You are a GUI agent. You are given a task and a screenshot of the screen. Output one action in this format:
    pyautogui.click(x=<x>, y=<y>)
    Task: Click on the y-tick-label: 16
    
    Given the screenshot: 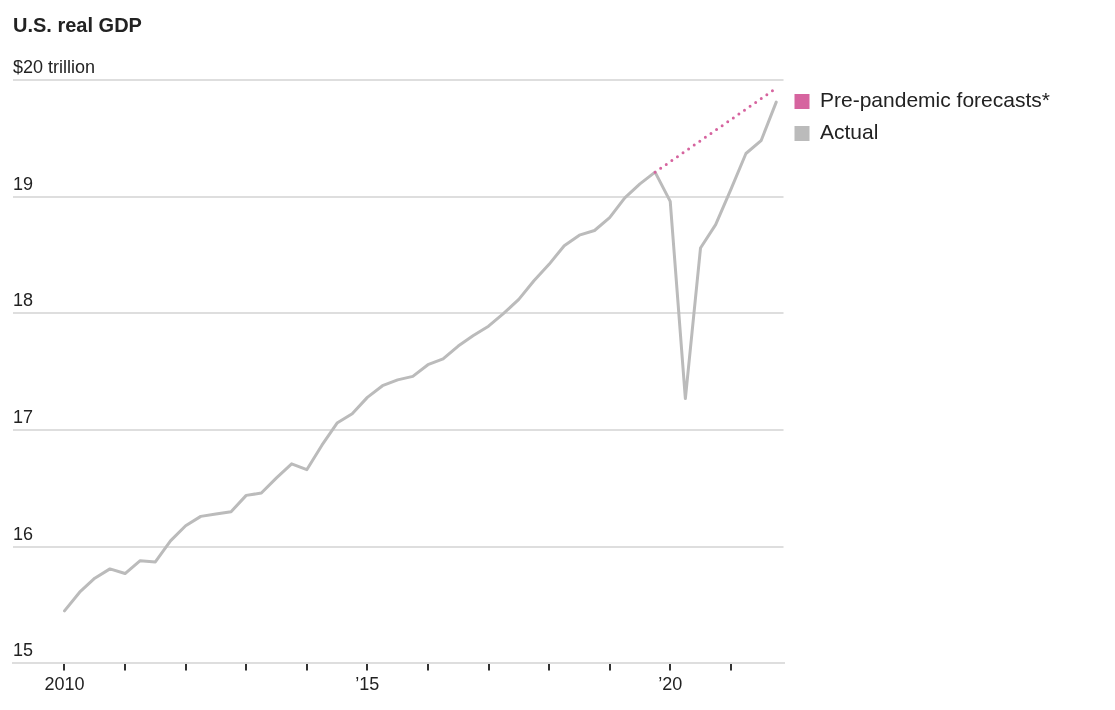 What is the action you would take?
    pyautogui.click(x=23, y=533)
    